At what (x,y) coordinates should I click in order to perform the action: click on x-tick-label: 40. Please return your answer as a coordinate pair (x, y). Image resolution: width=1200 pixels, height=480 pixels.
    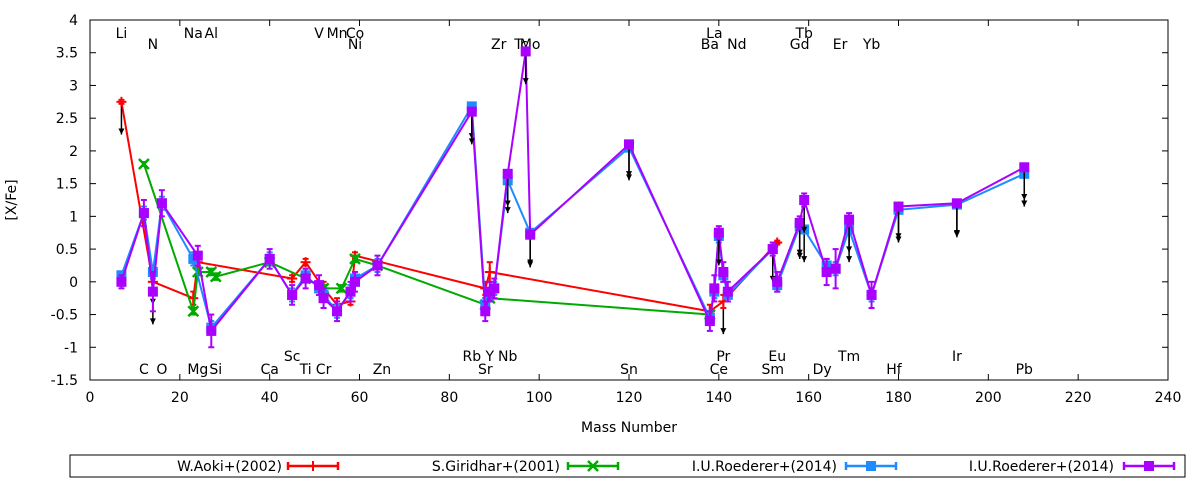
    Looking at the image, I should click on (270, 398).